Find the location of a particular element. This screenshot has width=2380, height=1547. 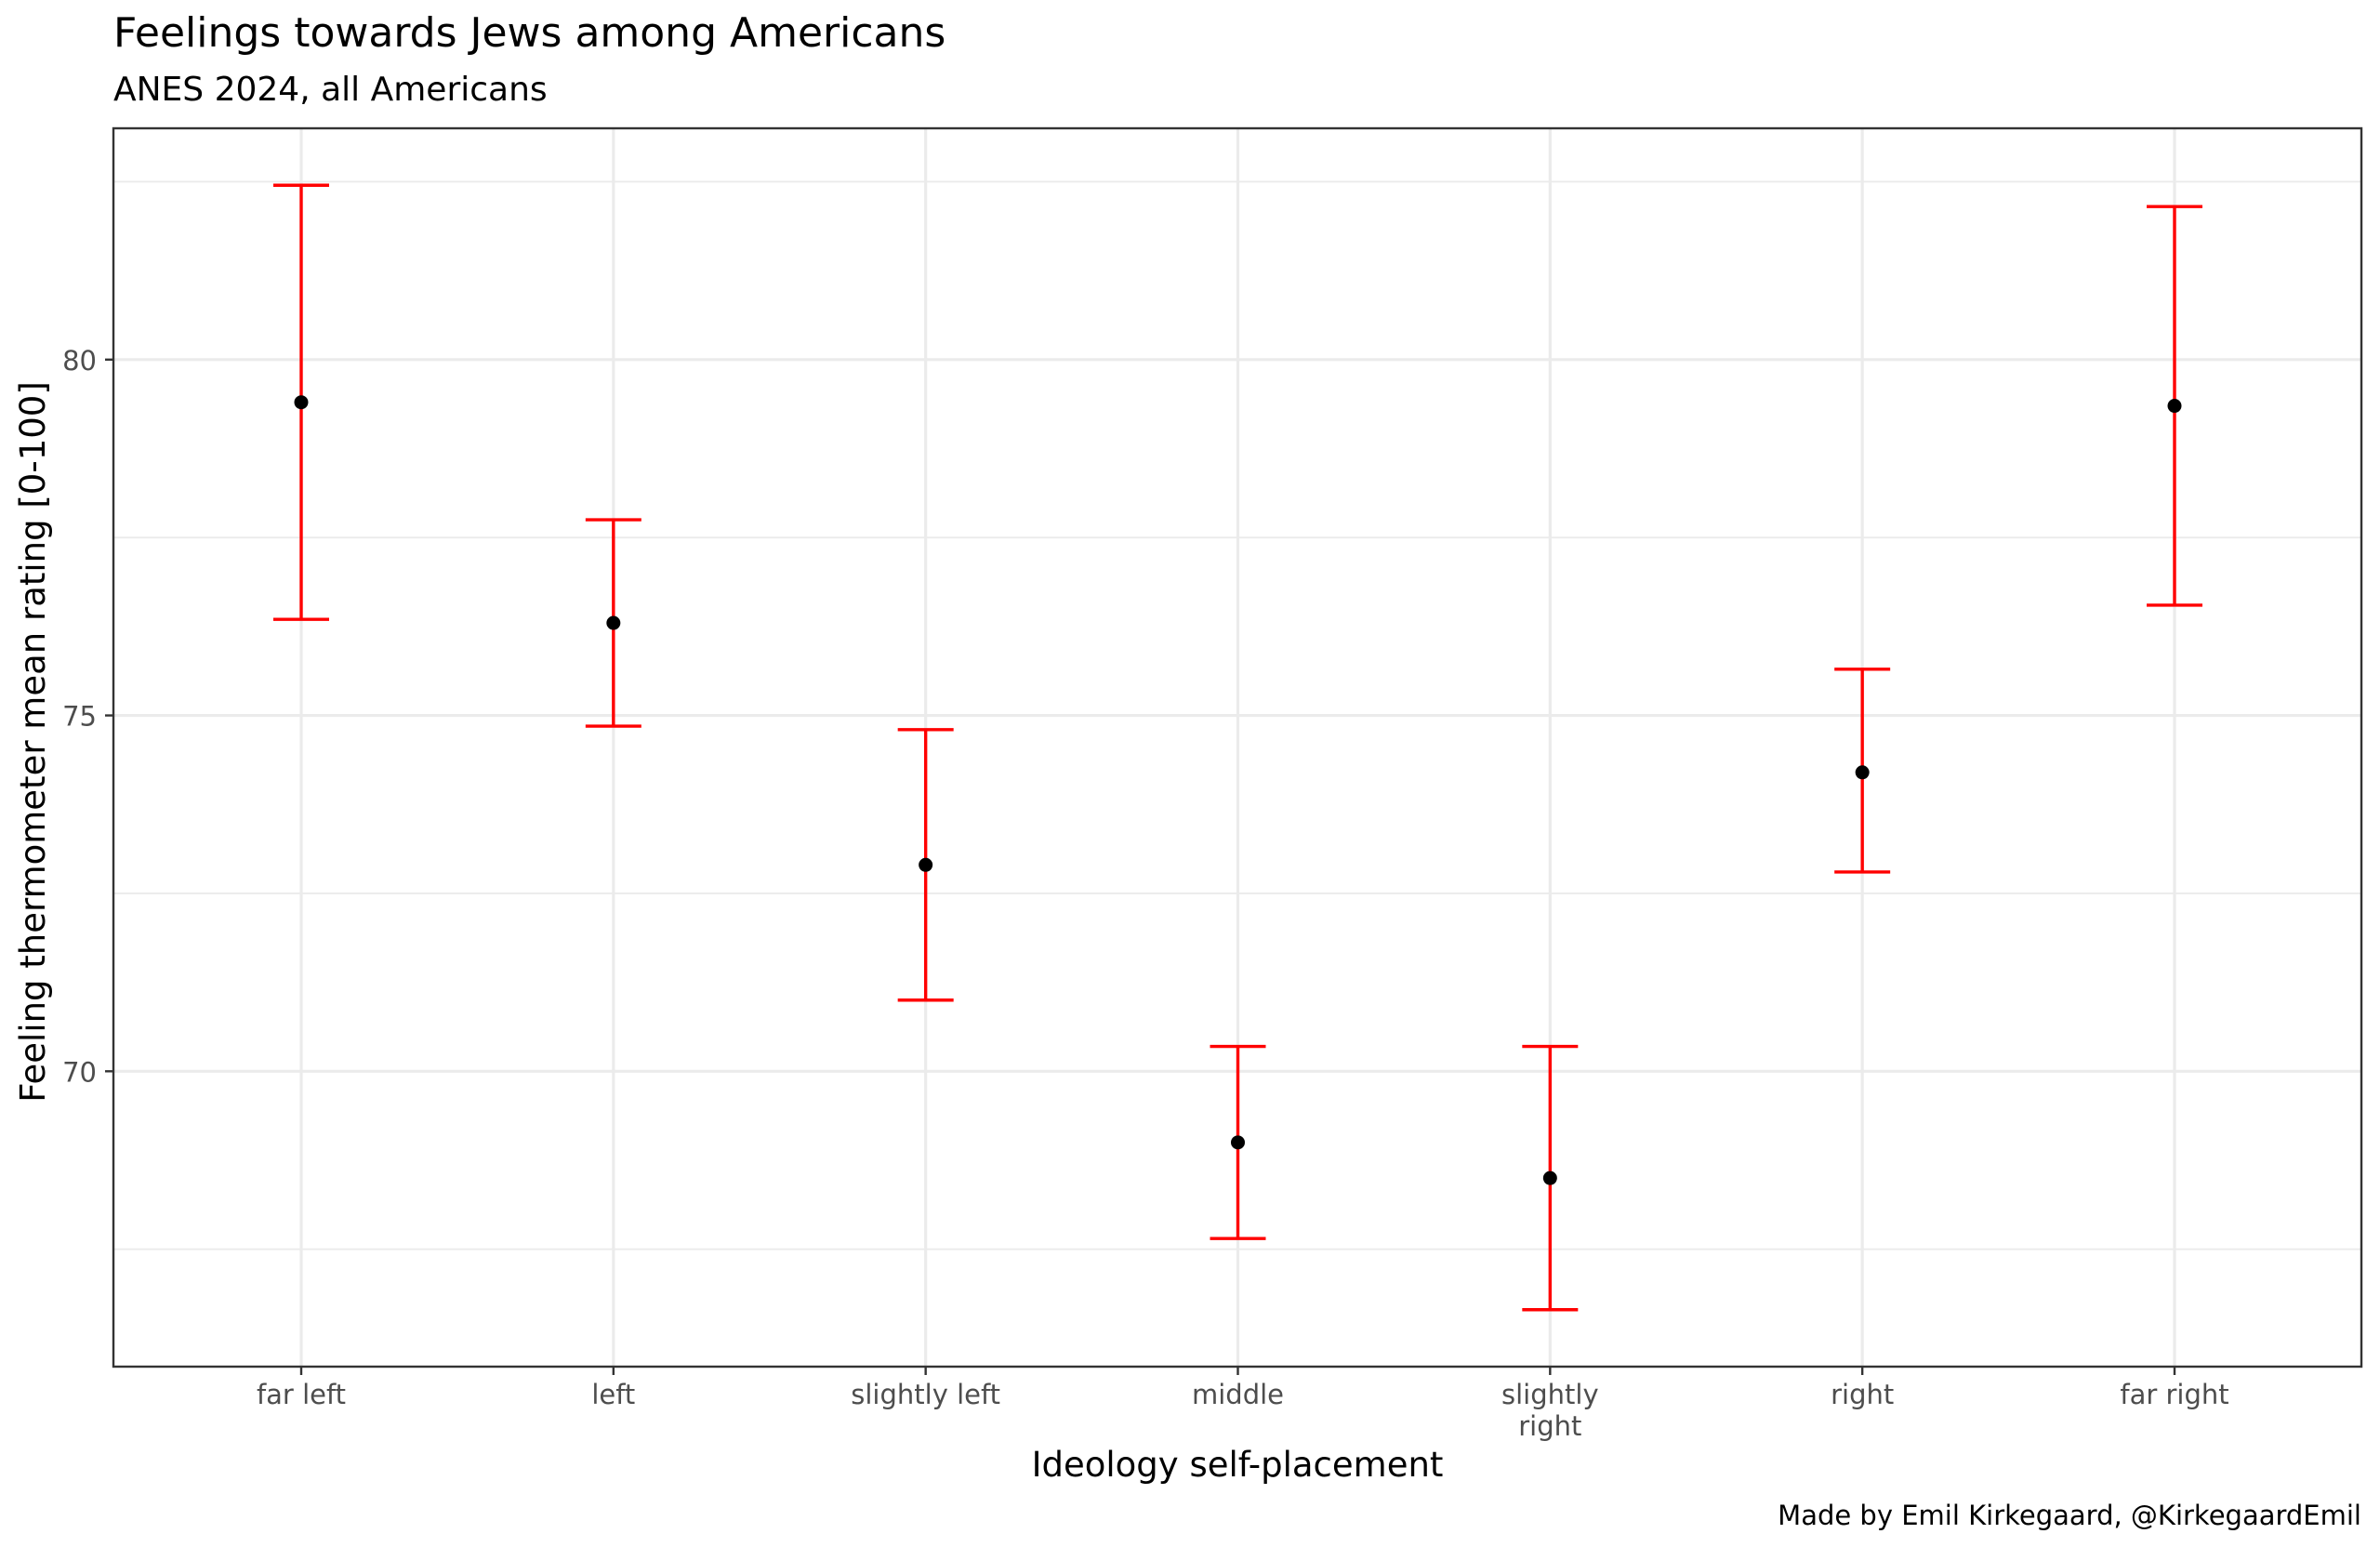

x-tick-label: left is located at coordinates (613, 1394).